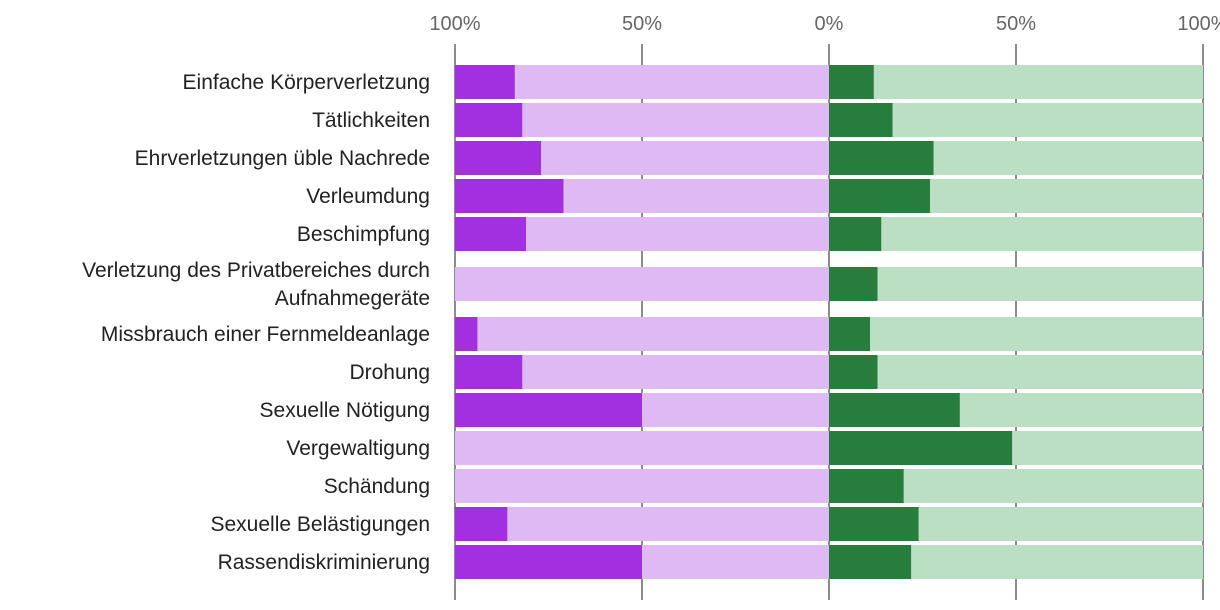  I want to click on category-label: Drohung, so click(389, 372).